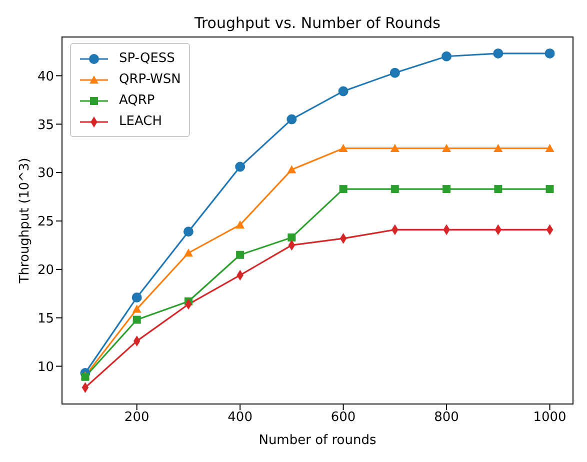  Describe the element at coordinates (147, 58) in the screenshot. I see `legend-label: SP-QESS` at that location.